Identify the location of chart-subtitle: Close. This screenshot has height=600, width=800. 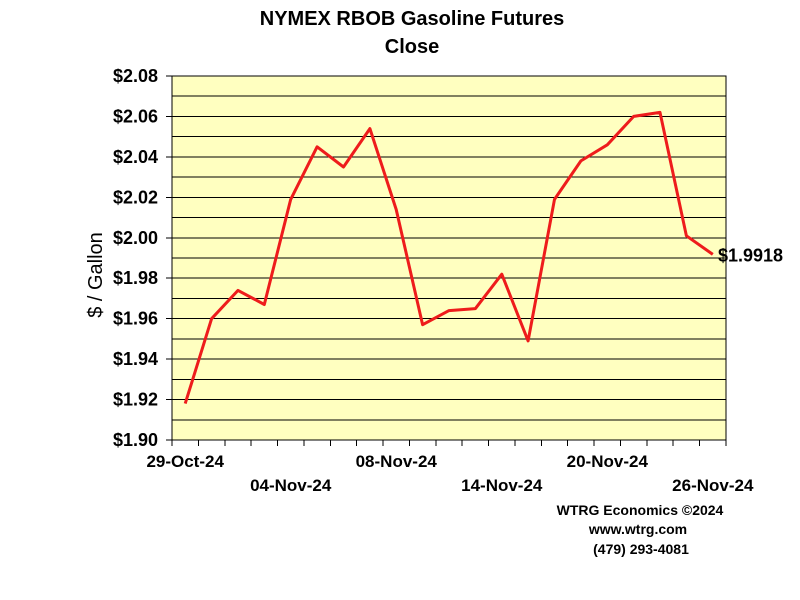
(412, 47).